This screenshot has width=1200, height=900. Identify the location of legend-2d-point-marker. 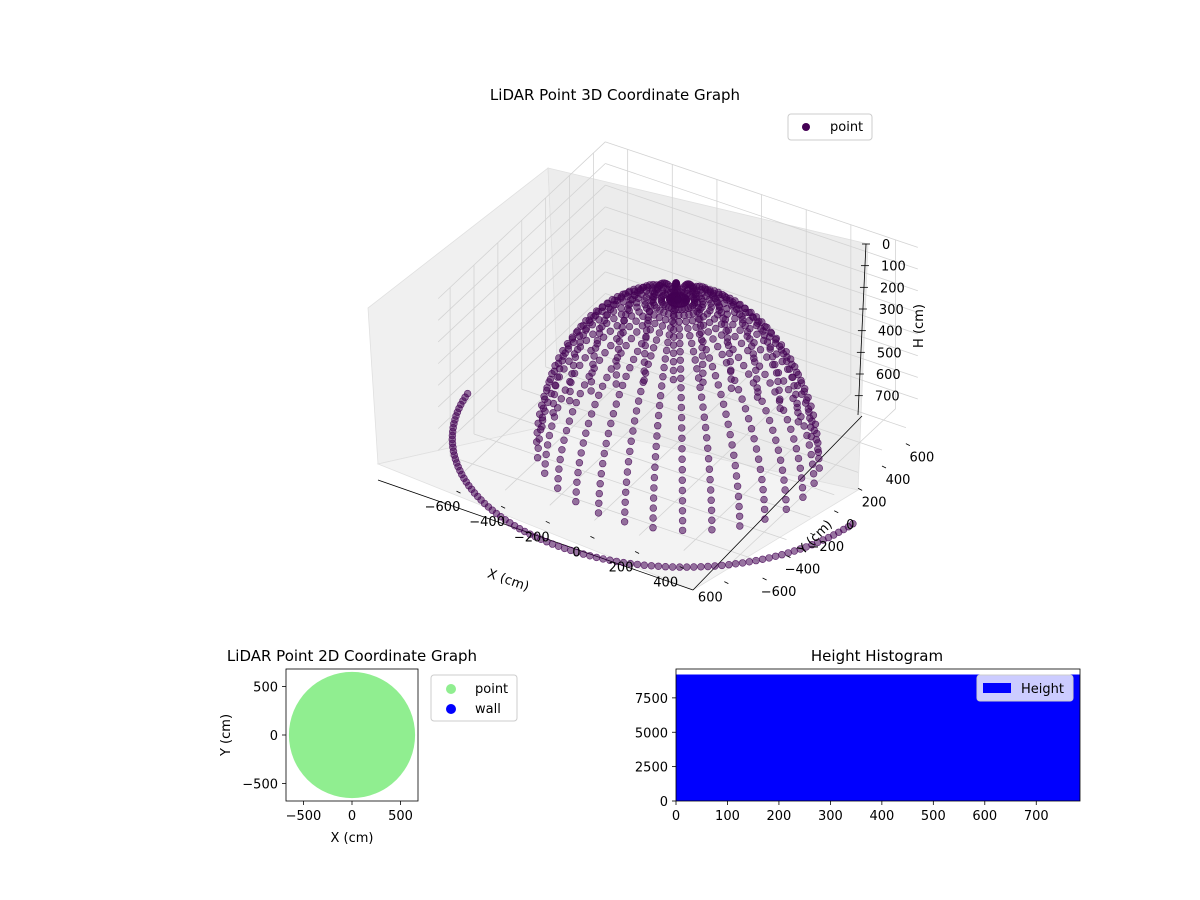
(451, 689).